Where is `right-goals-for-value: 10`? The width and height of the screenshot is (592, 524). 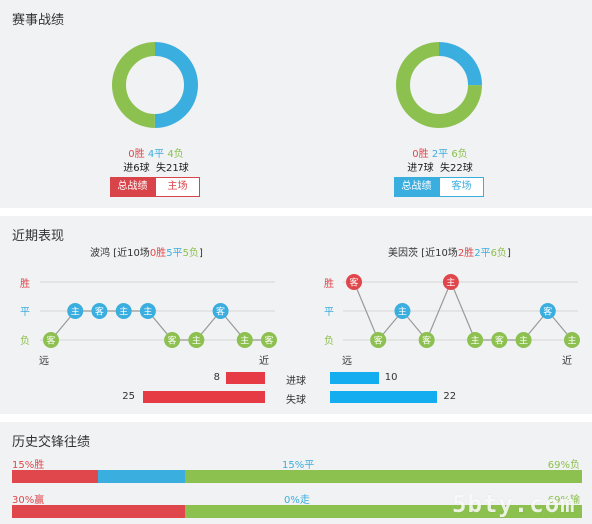
right-goals-for-value: 10 is located at coordinates (391, 377).